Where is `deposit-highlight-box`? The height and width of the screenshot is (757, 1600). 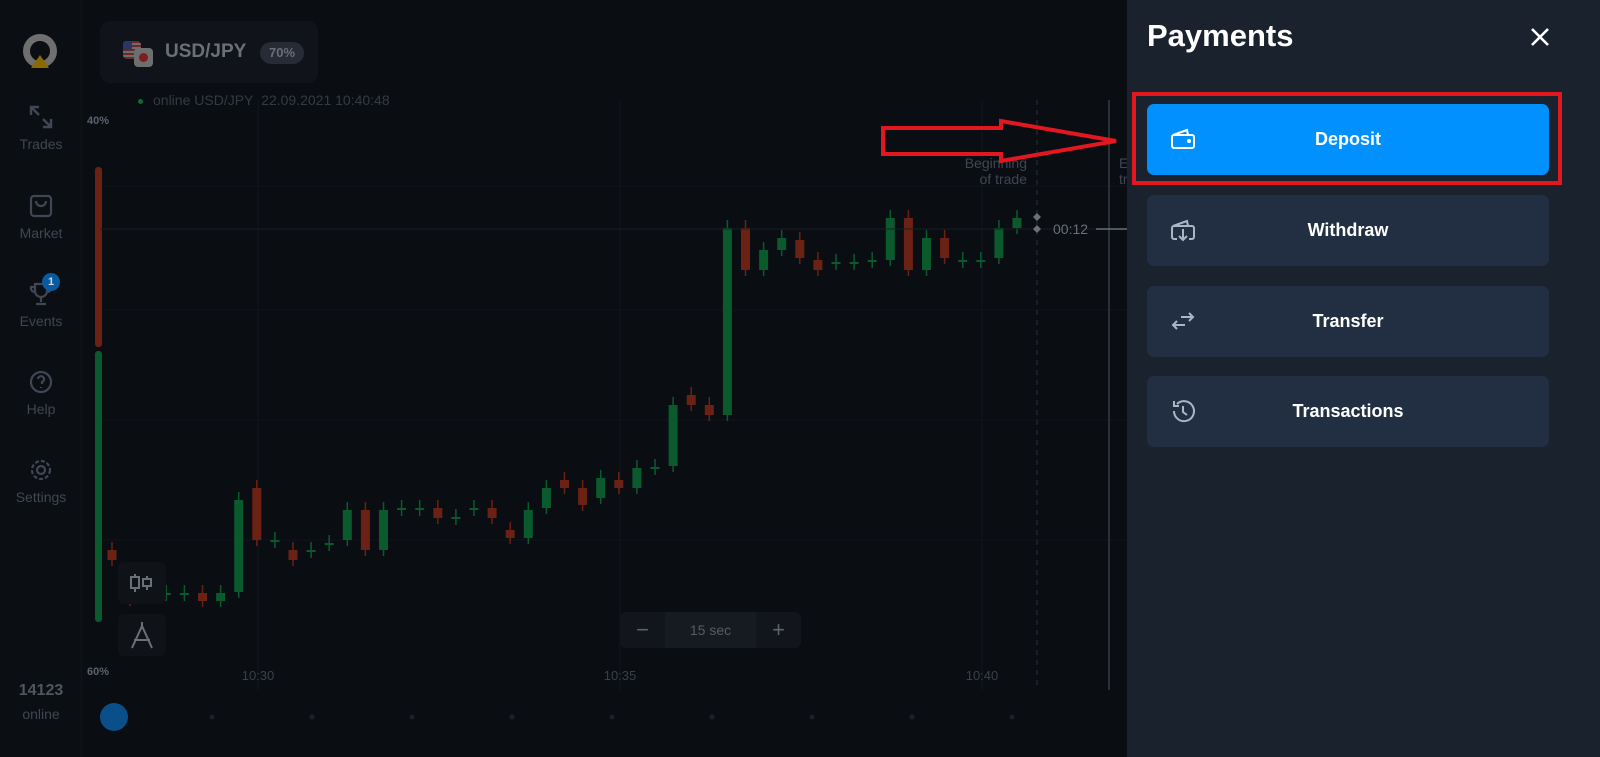 deposit-highlight-box is located at coordinates (1347, 138).